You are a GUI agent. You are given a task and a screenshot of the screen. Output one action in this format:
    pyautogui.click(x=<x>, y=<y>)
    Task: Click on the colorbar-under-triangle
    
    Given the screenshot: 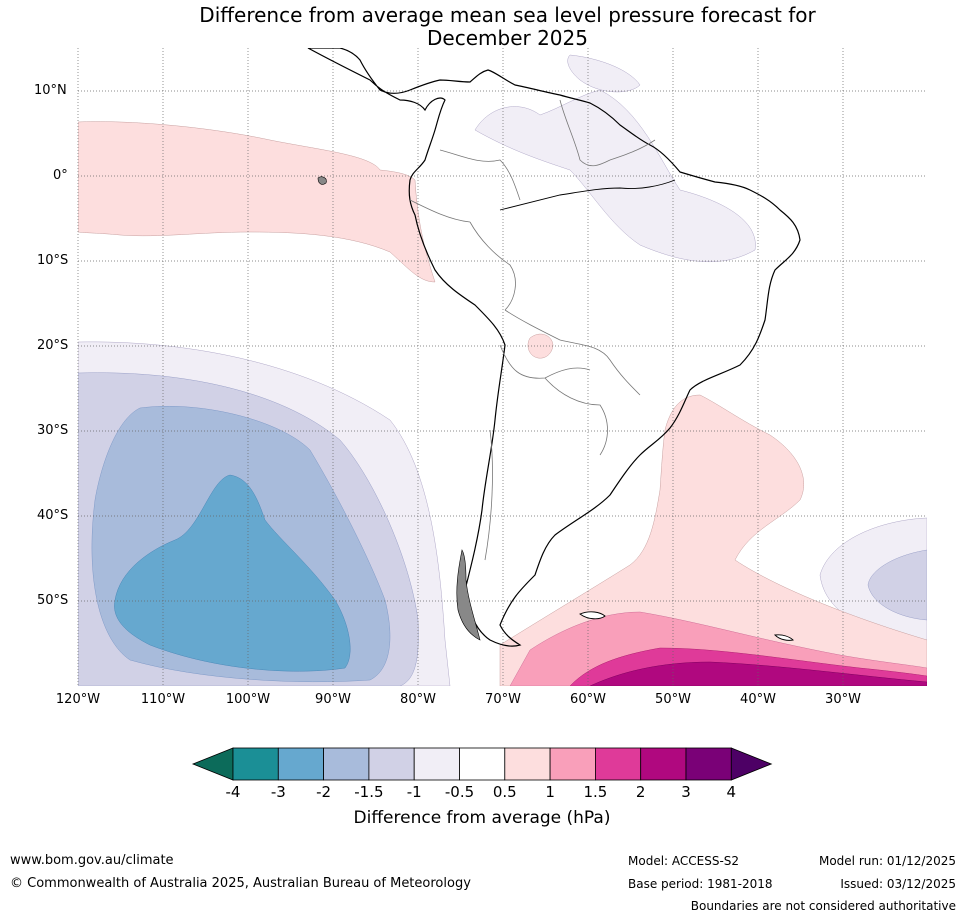 What is the action you would take?
    pyautogui.click(x=212, y=764)
    